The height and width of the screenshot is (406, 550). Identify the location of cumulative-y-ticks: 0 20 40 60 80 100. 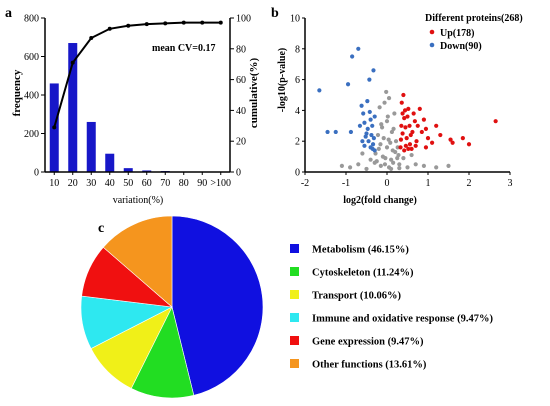
(240, 96).